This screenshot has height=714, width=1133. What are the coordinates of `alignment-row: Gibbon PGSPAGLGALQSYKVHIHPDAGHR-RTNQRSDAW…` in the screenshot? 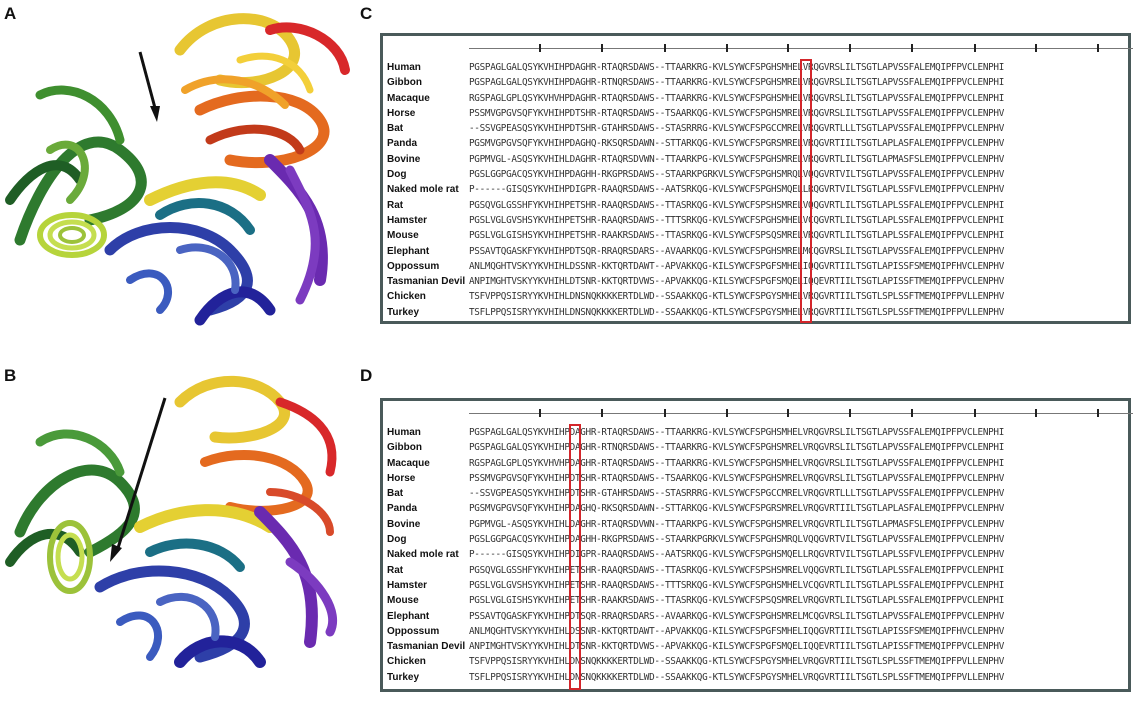 It's located at (695, 447).